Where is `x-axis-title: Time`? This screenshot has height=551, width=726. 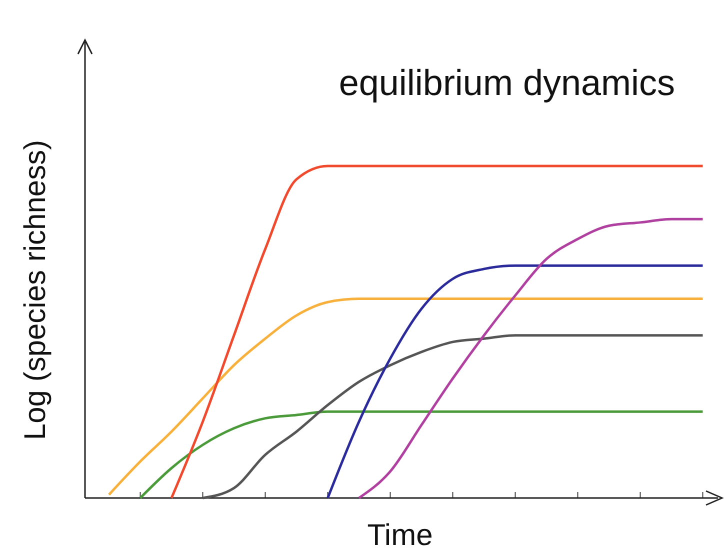 x-axis-title: Time is located at coordinates (400, 535).